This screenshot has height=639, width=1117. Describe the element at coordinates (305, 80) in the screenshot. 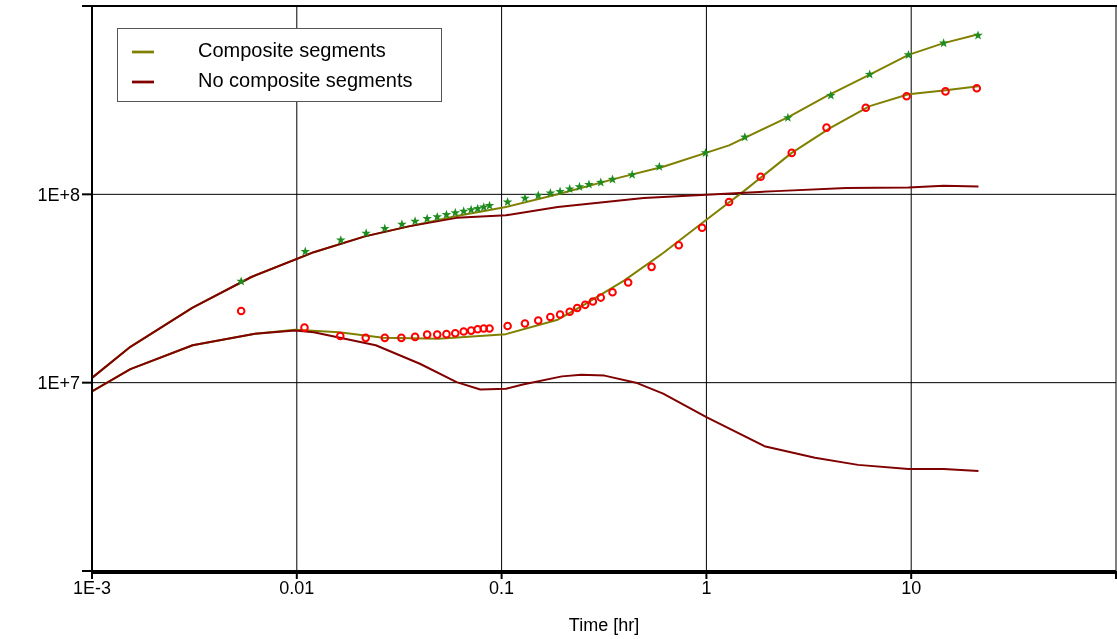

I see `legend-label: No composite segments` at that location.